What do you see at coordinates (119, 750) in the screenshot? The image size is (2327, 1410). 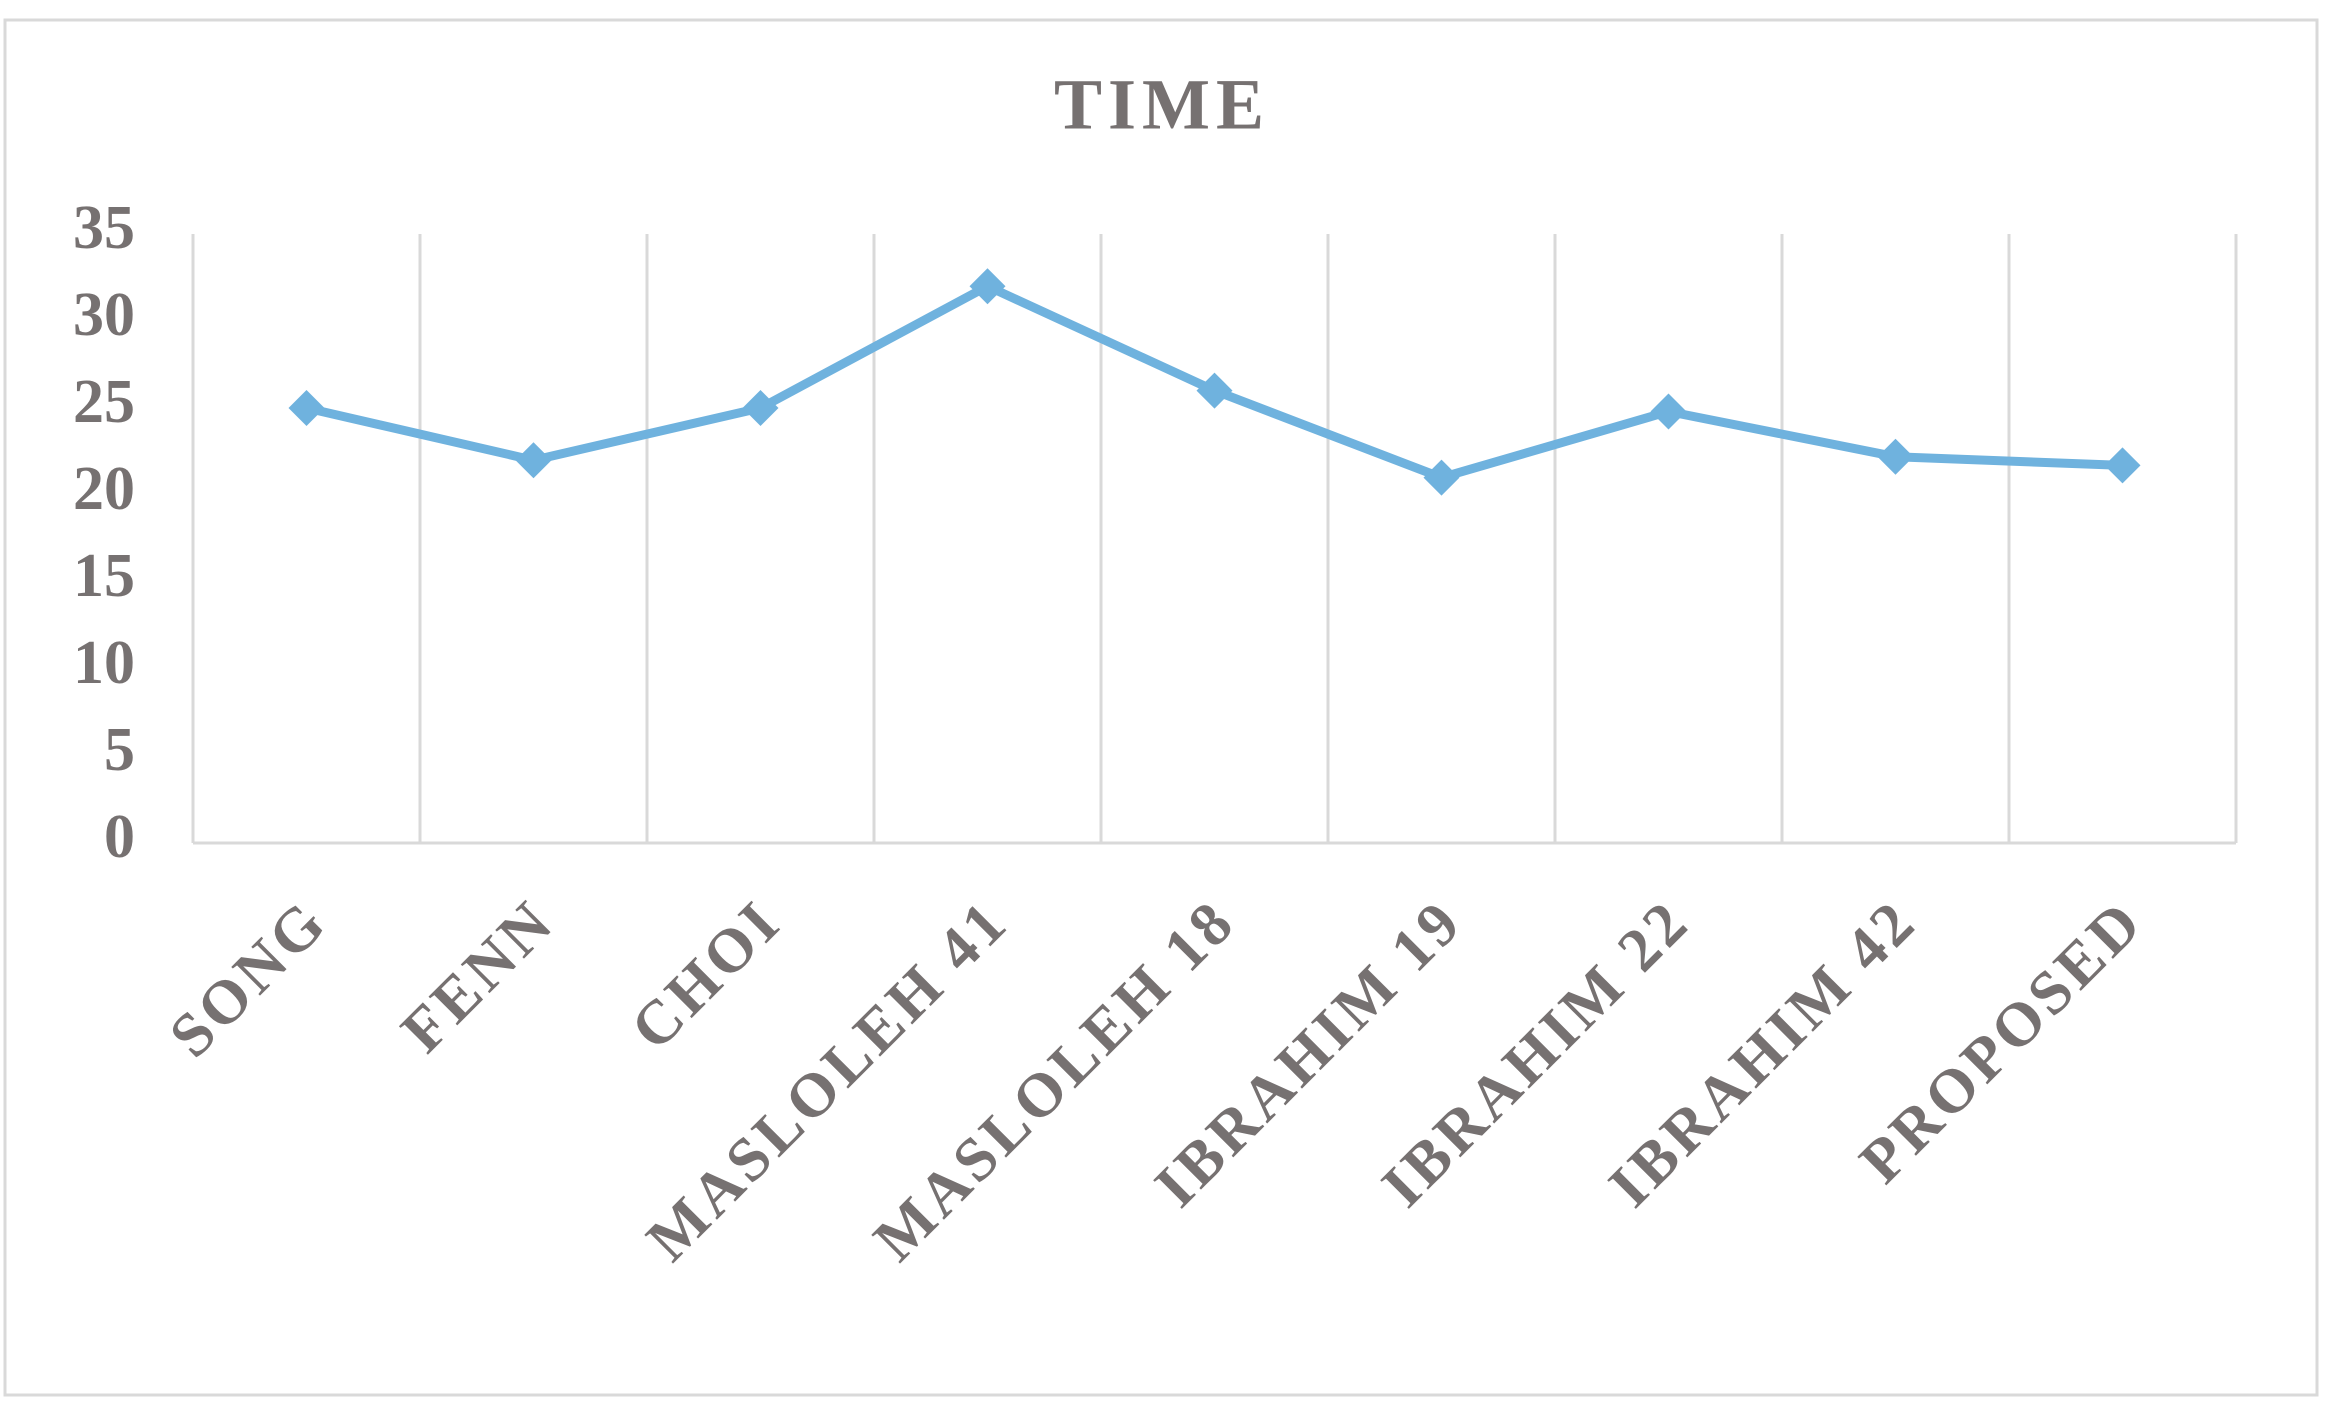 I see `y-tick-label: 5` at bounding box center [119, 750].